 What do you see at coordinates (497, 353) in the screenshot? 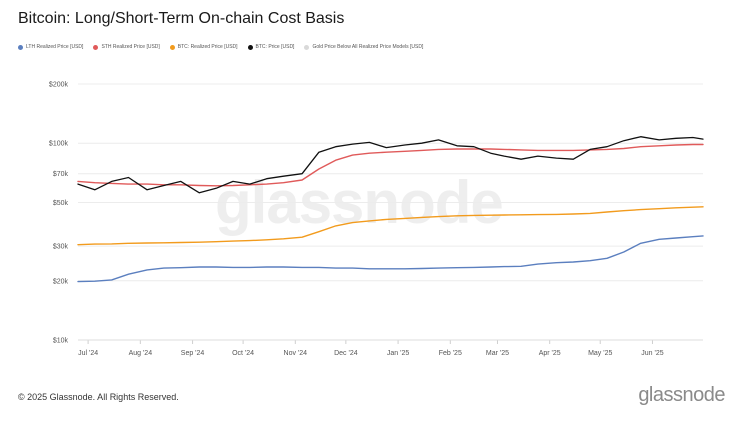
I see `x-tick-label: Mar '25` at bounding box center [497, 353].